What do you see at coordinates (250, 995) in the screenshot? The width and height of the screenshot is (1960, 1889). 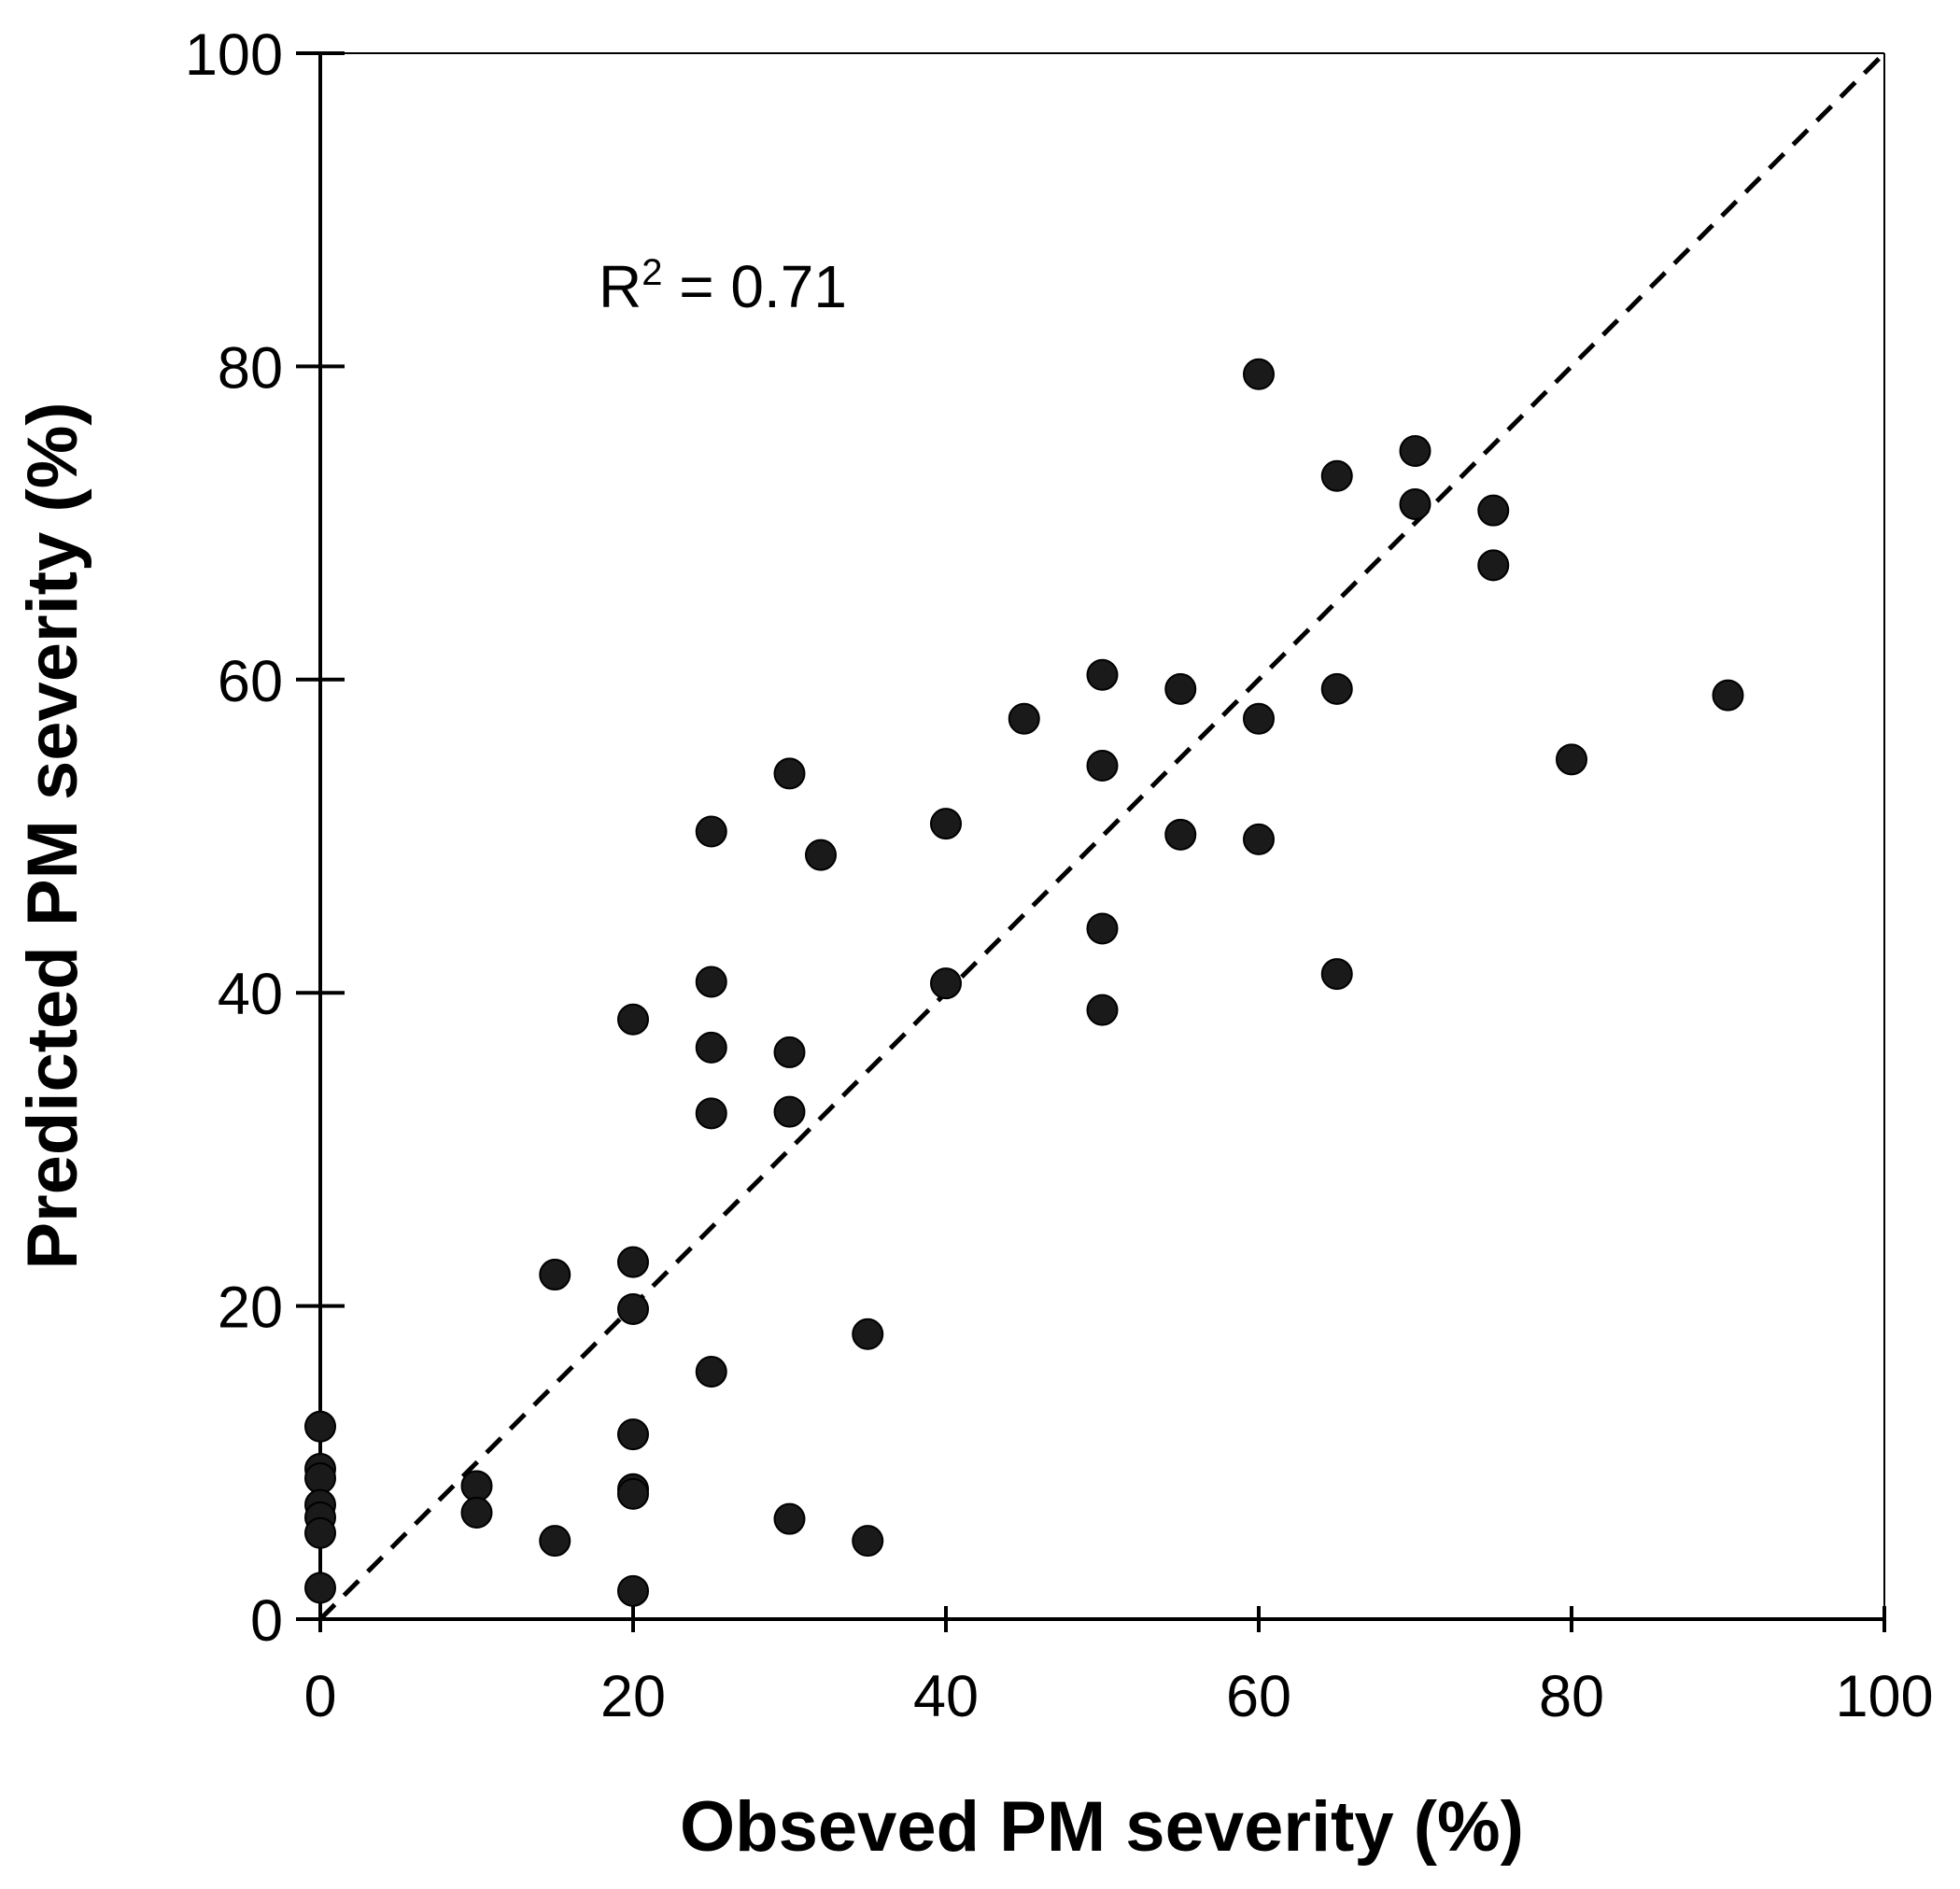 I see `y-tick-label: 40` at bounding box center [250, 995].